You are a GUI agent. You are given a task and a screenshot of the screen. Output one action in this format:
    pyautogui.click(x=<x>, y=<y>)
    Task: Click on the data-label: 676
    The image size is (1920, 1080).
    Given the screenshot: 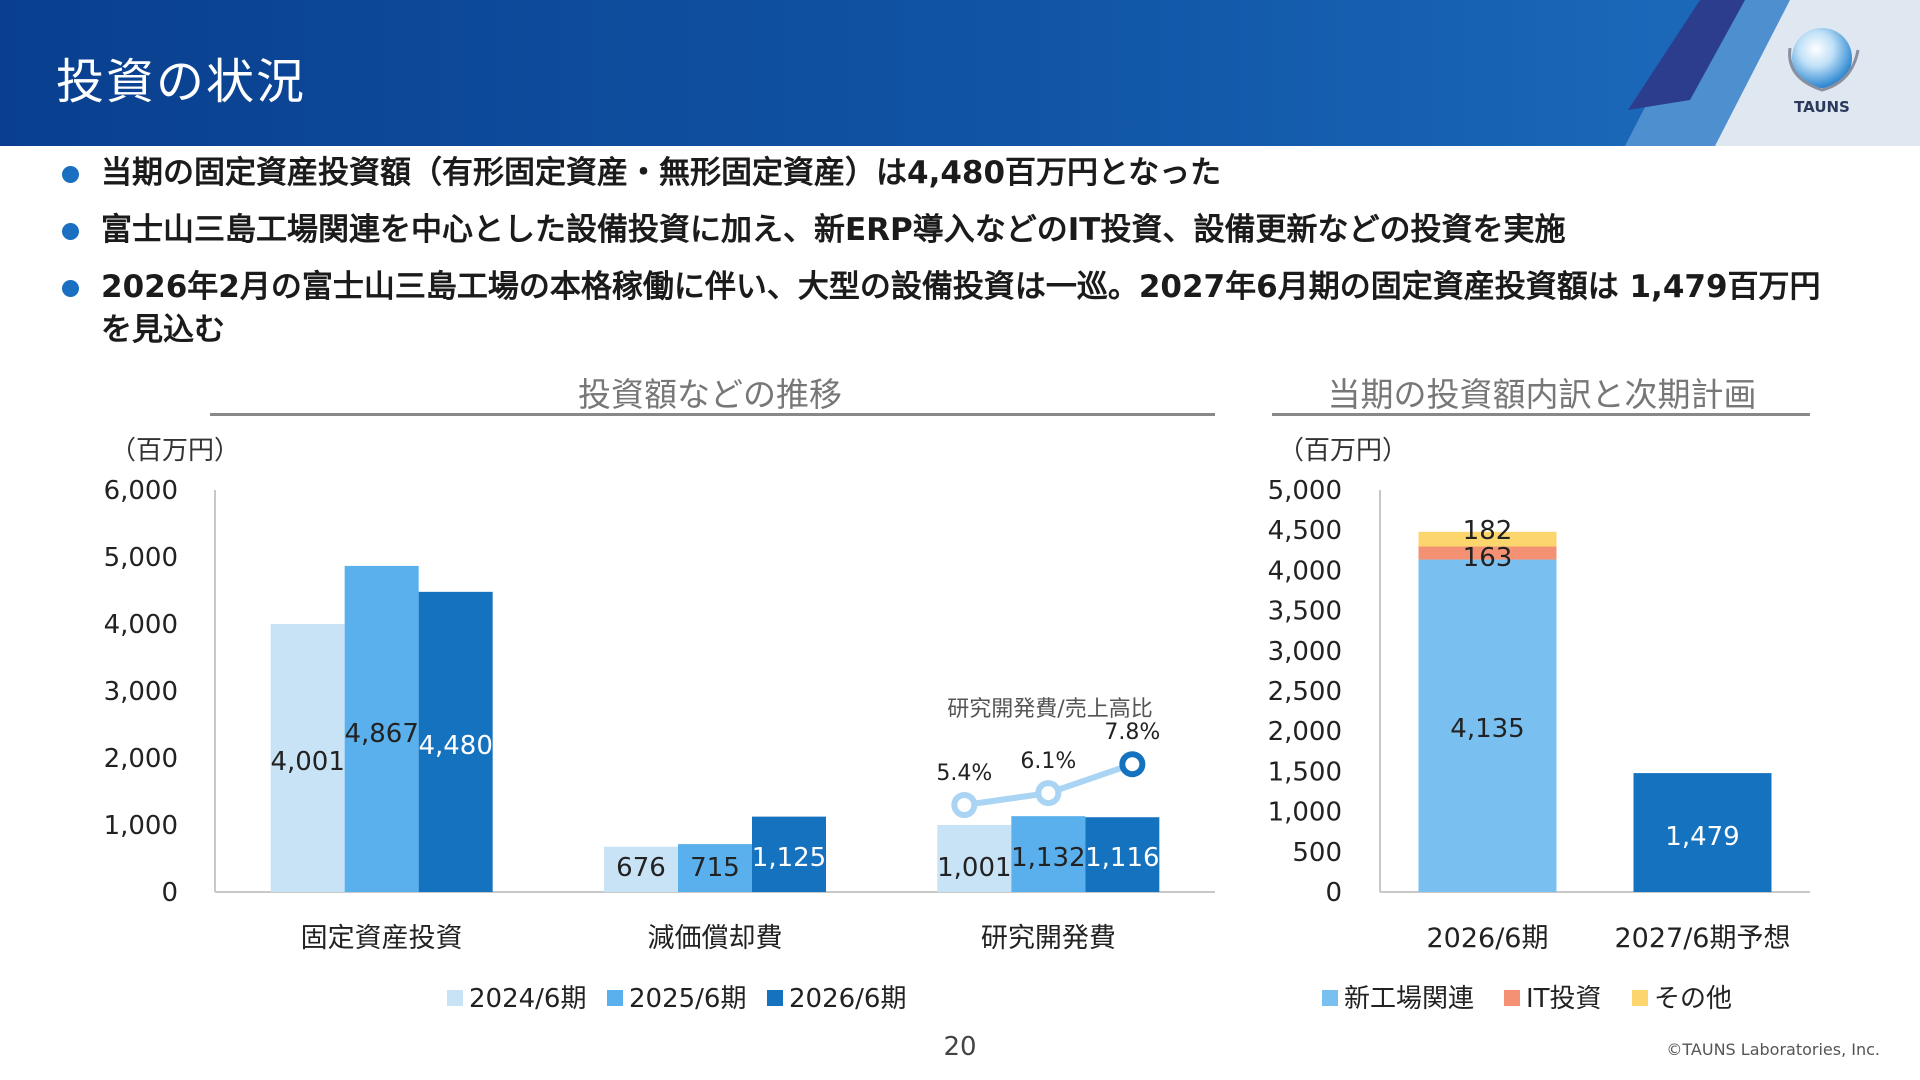 What is the action you would take?
    pyautogui.click(x=641, y=868)
    